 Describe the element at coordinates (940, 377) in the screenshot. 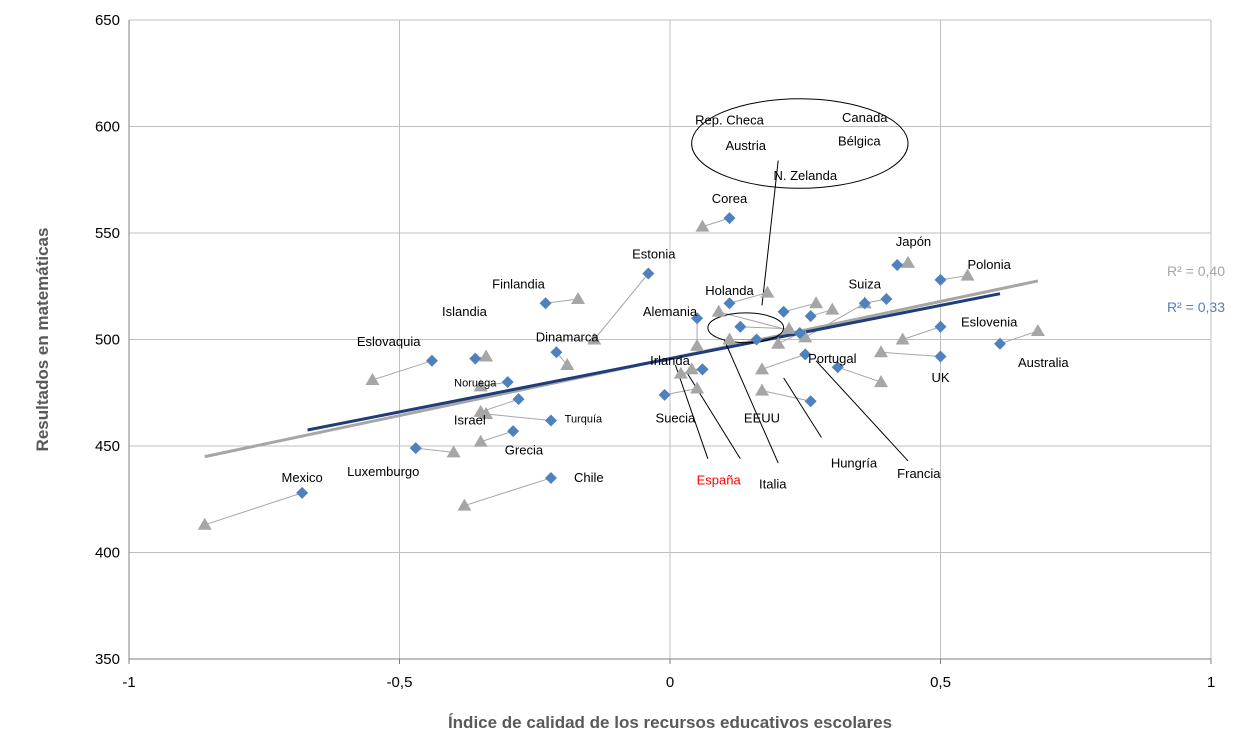

I see `country-label: UK` at that location.